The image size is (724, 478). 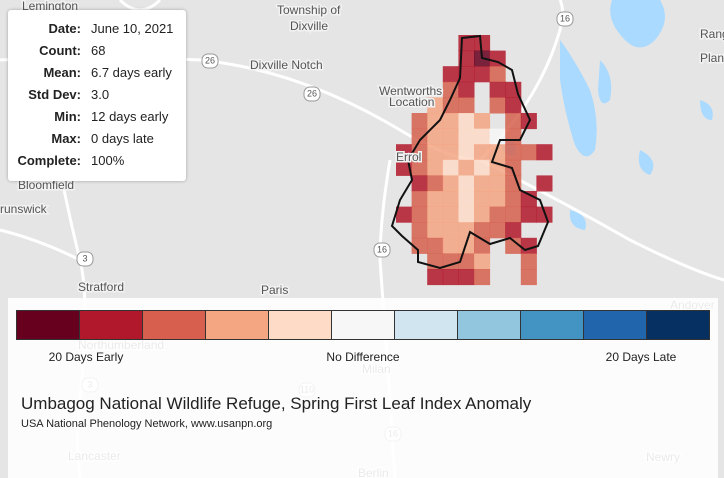 What do you see at coordinates (411, 102) in the screenshot?
I see `place-label: Location` at bounding box center [411, 102].